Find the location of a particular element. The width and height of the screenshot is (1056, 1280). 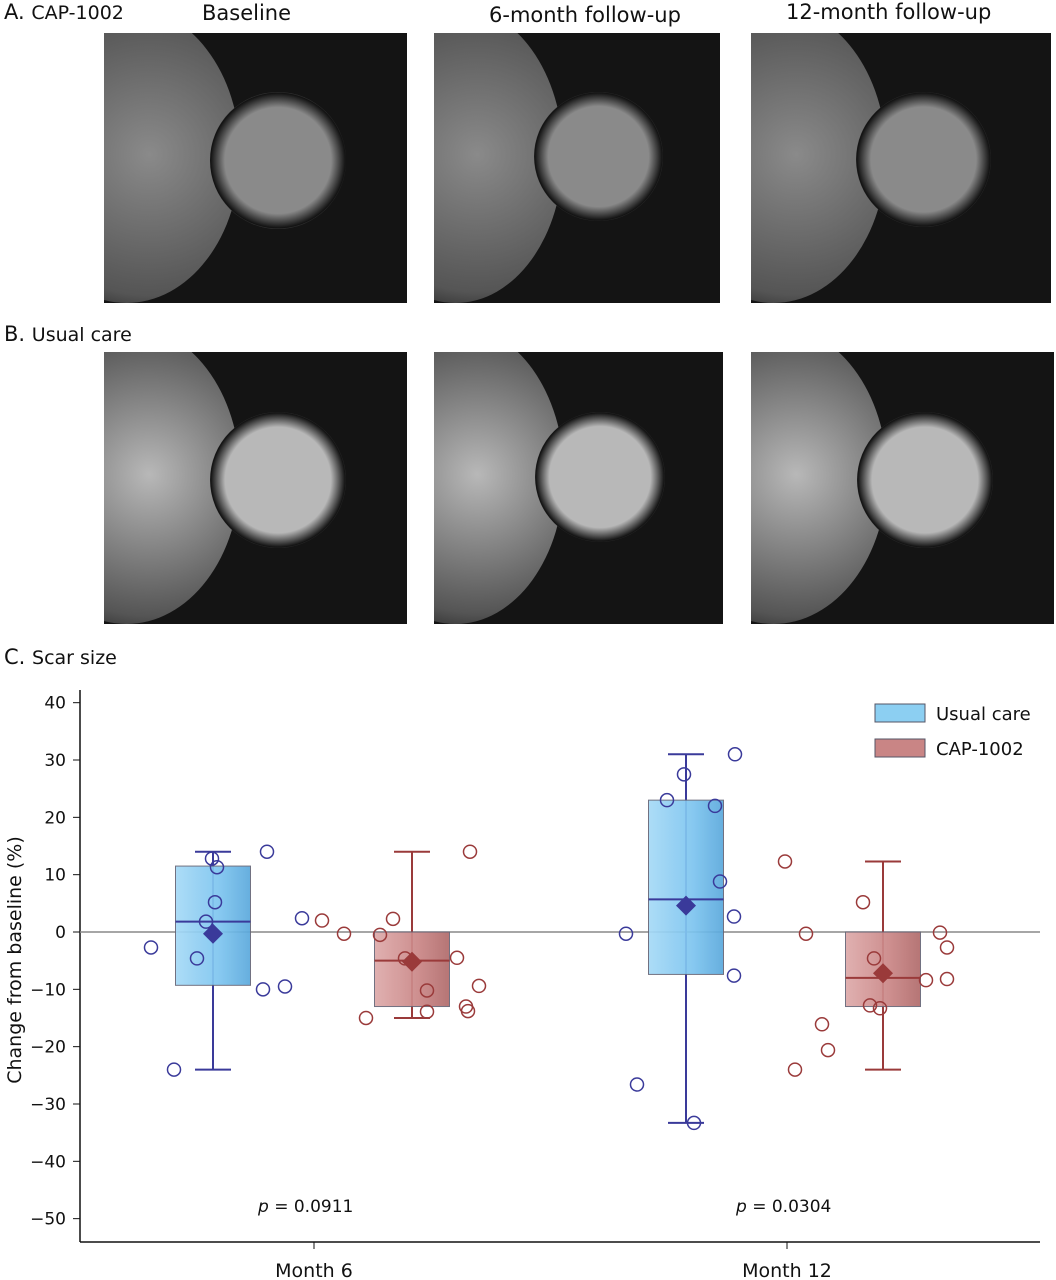

panel-letter: A. is located at coordinates (14, 12).